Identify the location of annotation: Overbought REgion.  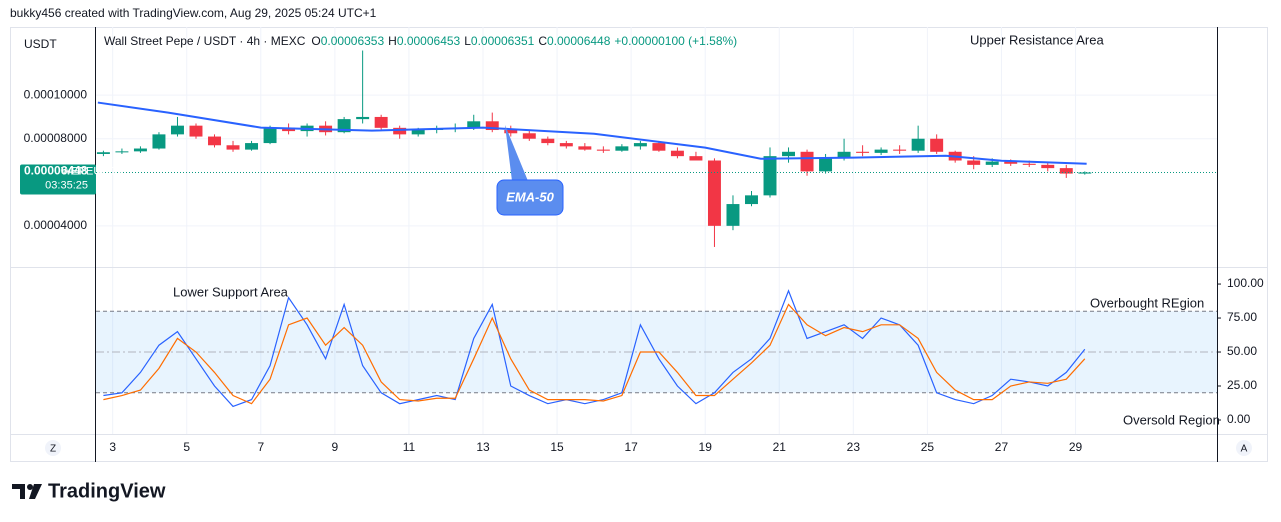
(1147, 302).